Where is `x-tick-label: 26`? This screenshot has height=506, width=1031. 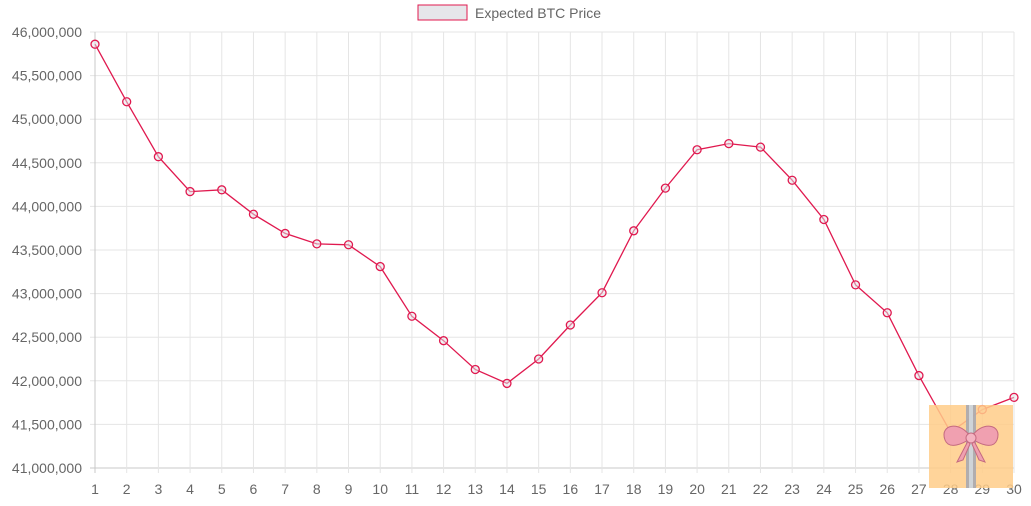
x-tick-label: 26 is located at coordinates (887, 489).